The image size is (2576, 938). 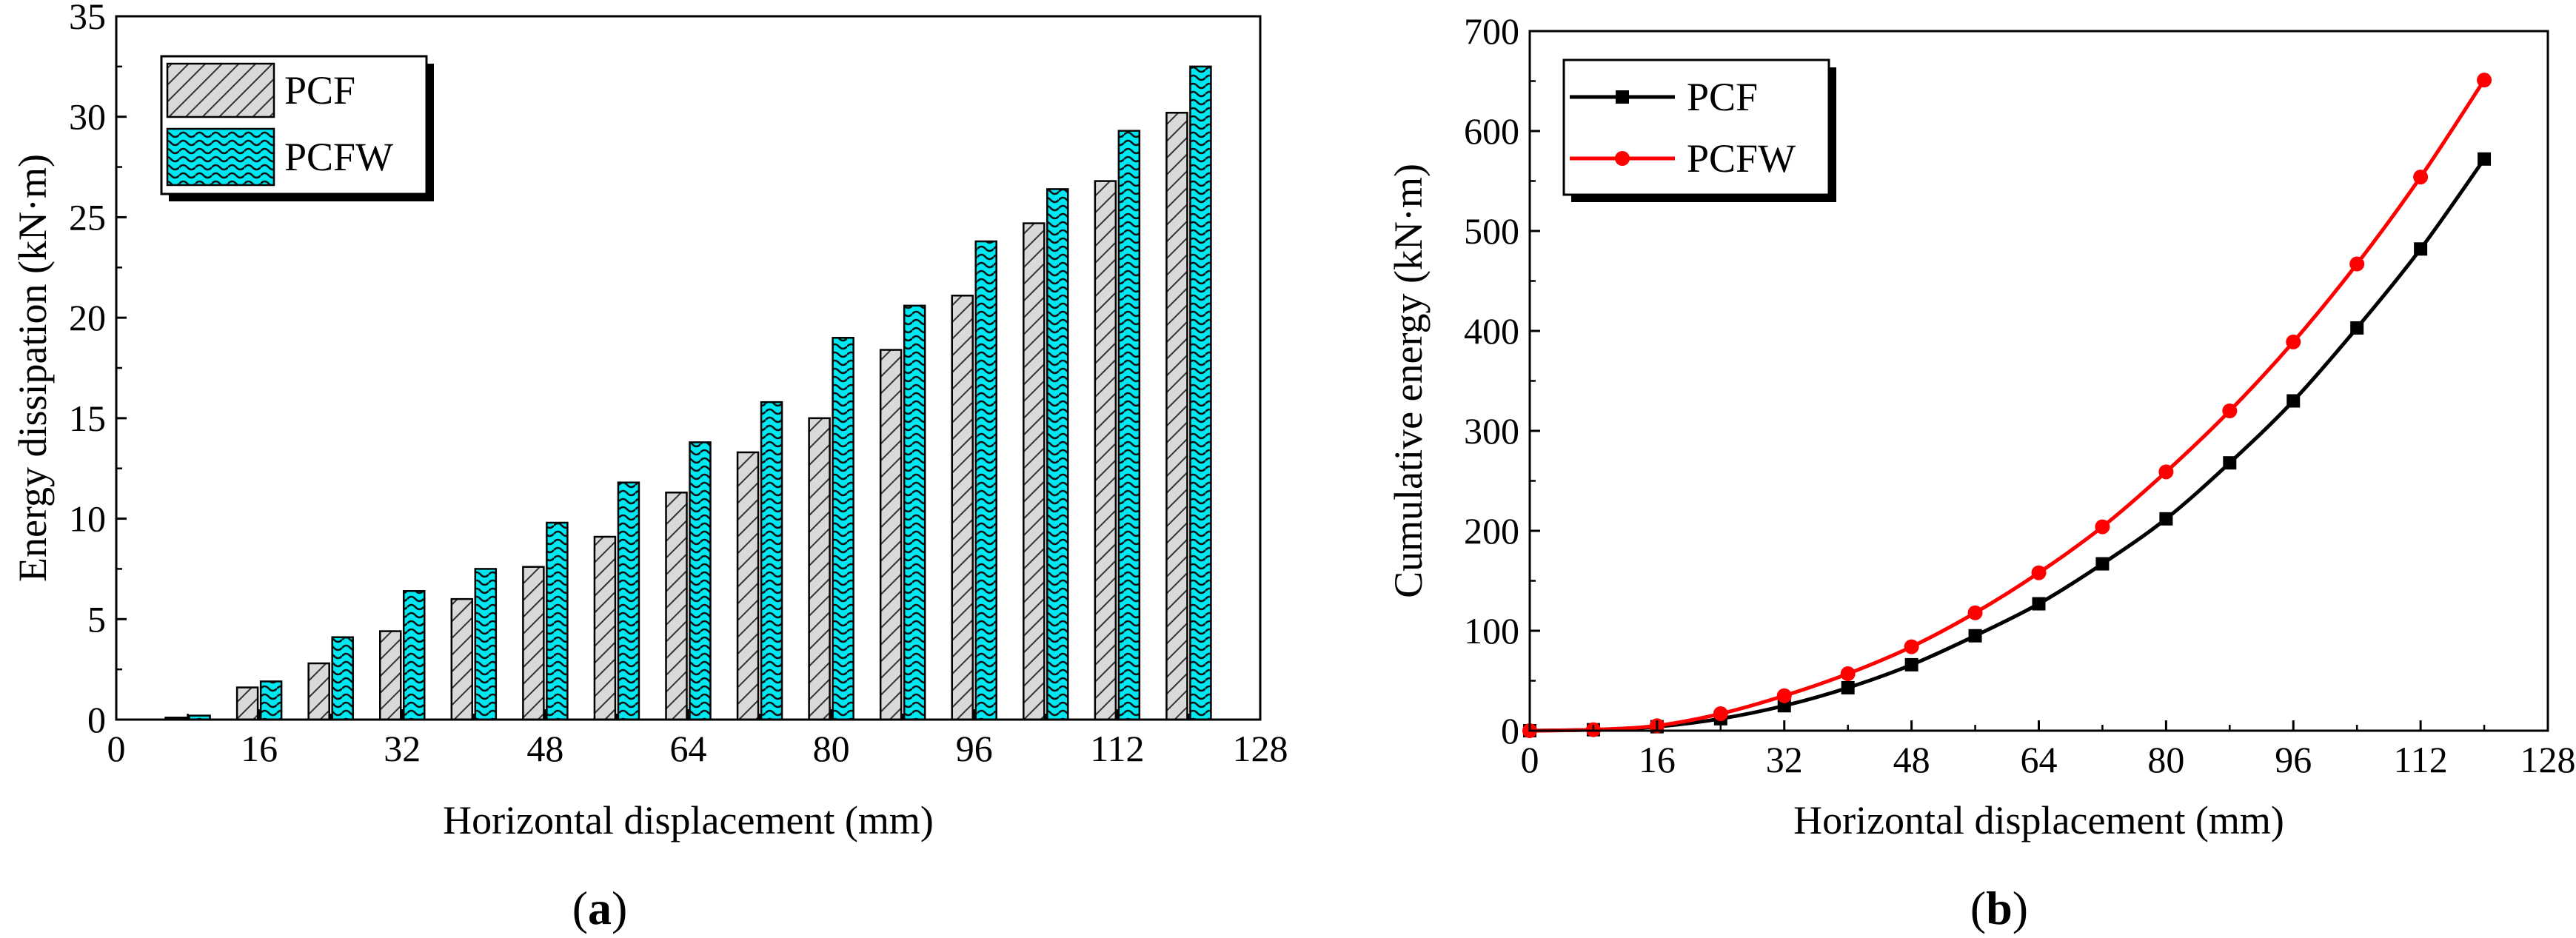 I want to click on panel-b-y-ticks: 0 100 200 300 400 500 600 700, so click(x=1502, y=380).